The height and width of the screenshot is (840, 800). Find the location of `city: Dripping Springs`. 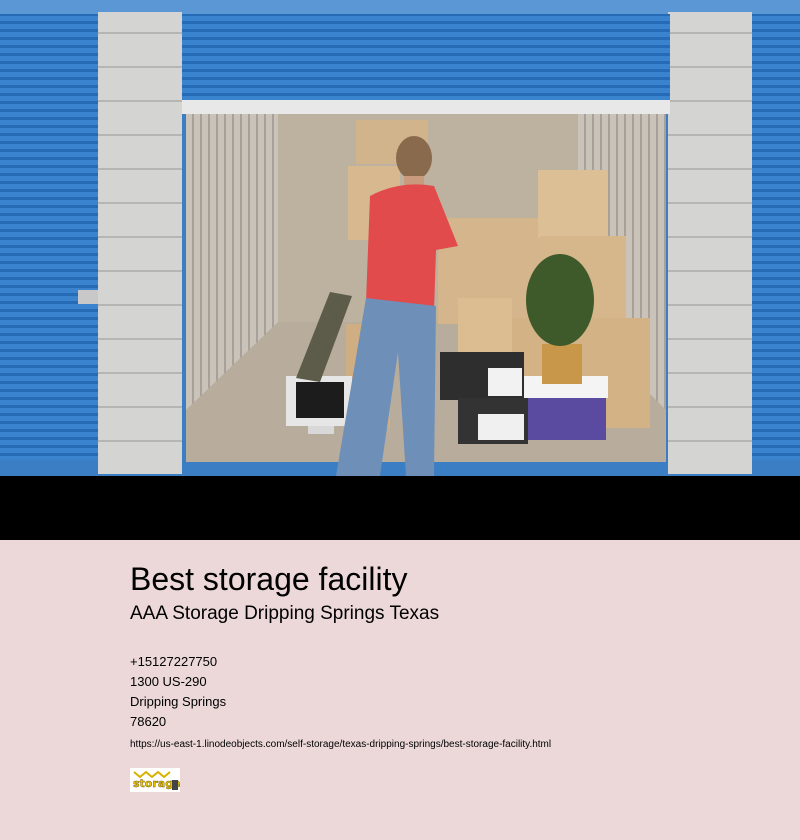

city: Dripping Springs is located at coordinates (178, 701).